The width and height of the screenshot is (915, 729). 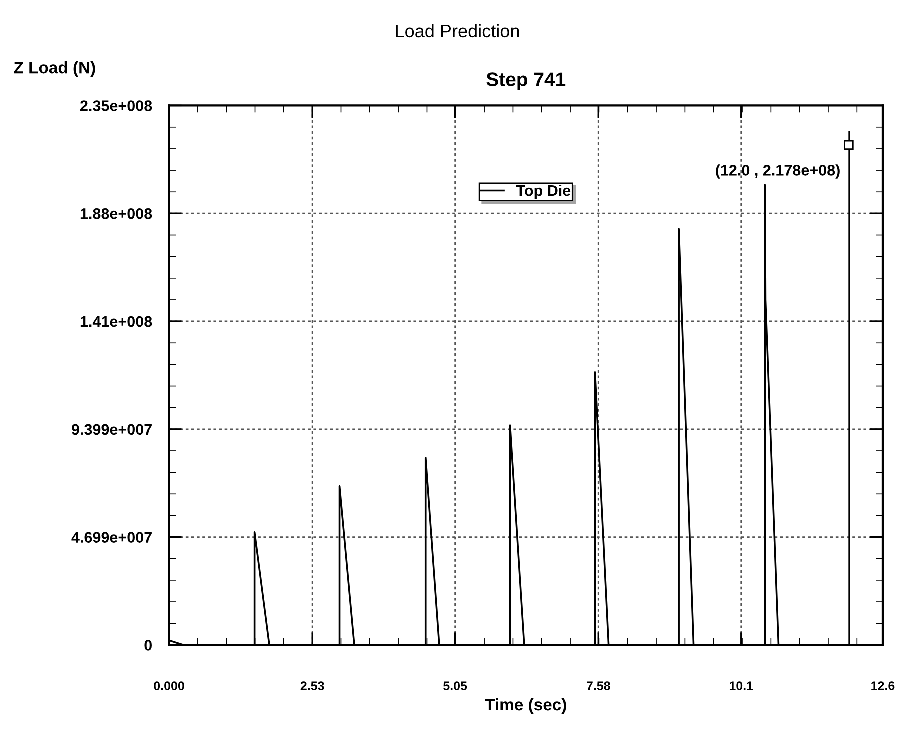 I want to click on legend-label: Top Die, so click(x=543, y=192).